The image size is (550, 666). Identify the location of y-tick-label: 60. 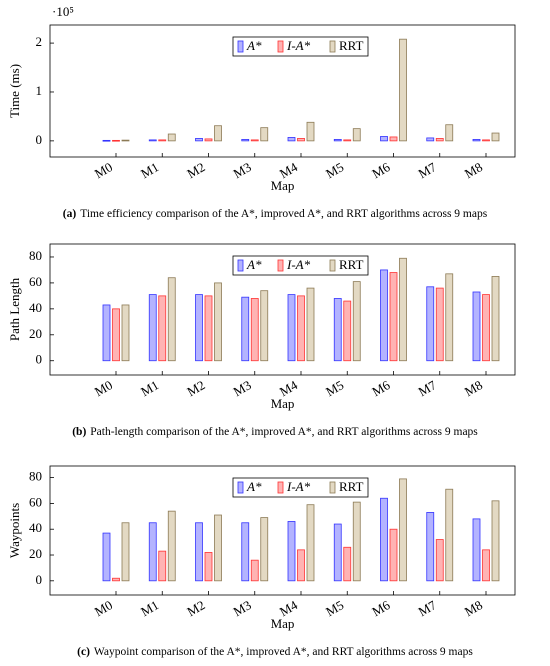
(35, 281).